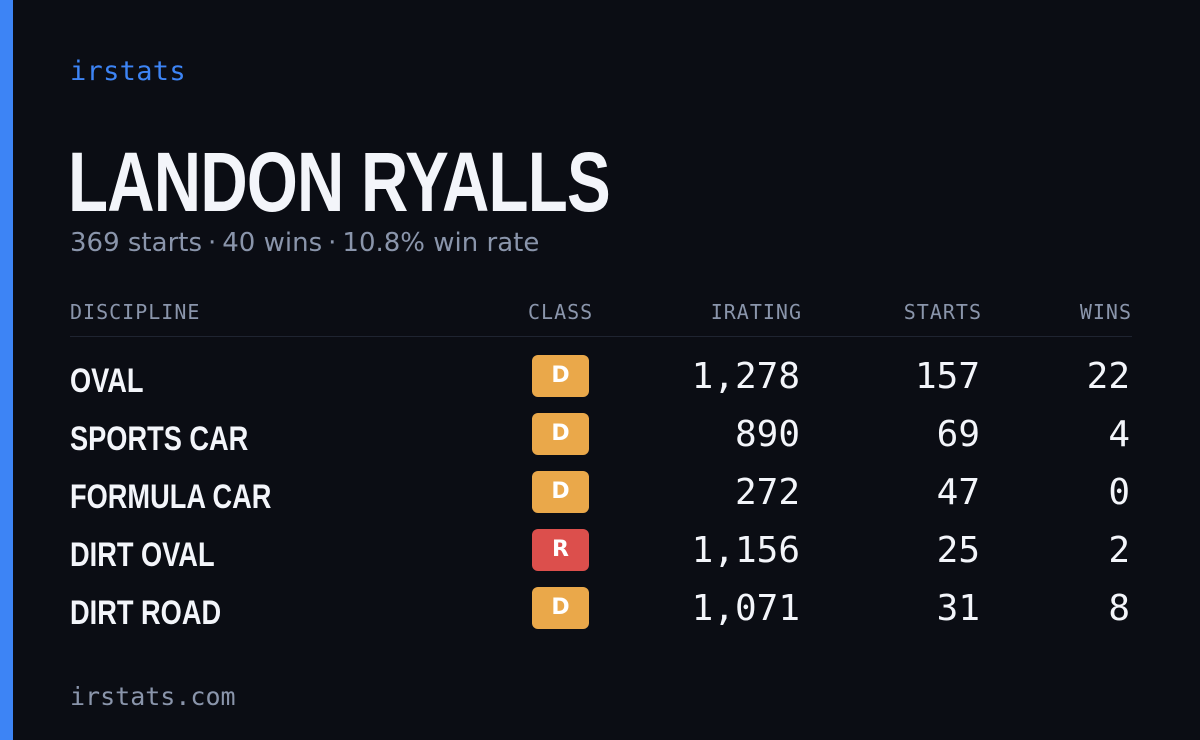  Describe the element at coordinates (958, 434) in the screenshot. I see `starts-value: 69` at that location.